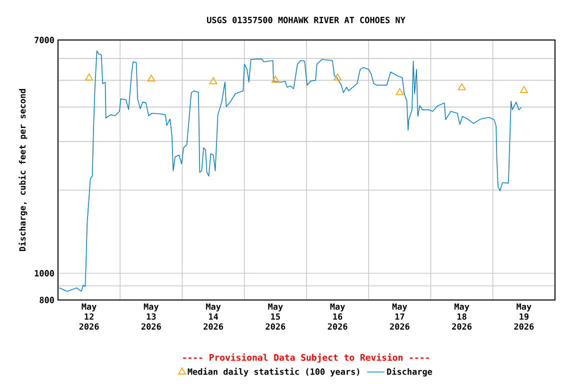  I want to click on x-tick-label: May 14 2026, so click(214, 317).